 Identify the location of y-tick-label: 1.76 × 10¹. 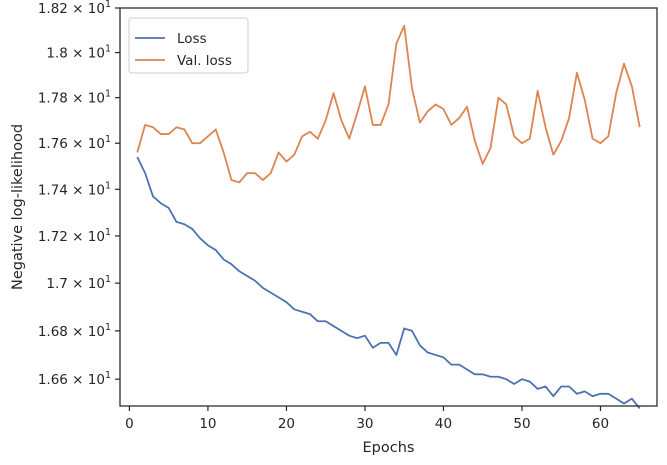
(74, 143).